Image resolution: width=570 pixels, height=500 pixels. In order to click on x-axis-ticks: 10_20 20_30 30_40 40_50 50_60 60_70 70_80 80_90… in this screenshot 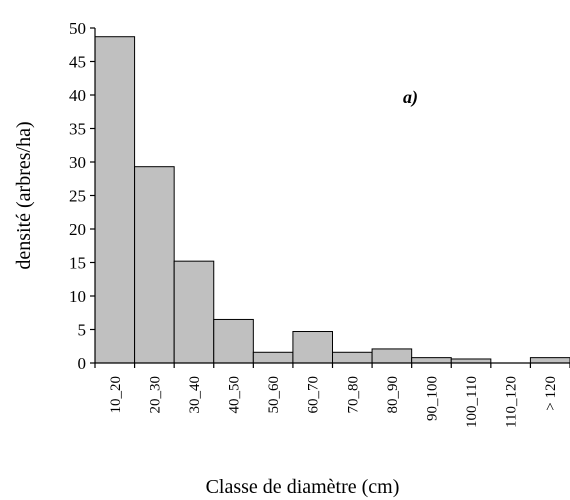, I will do `click(332, 395)`.